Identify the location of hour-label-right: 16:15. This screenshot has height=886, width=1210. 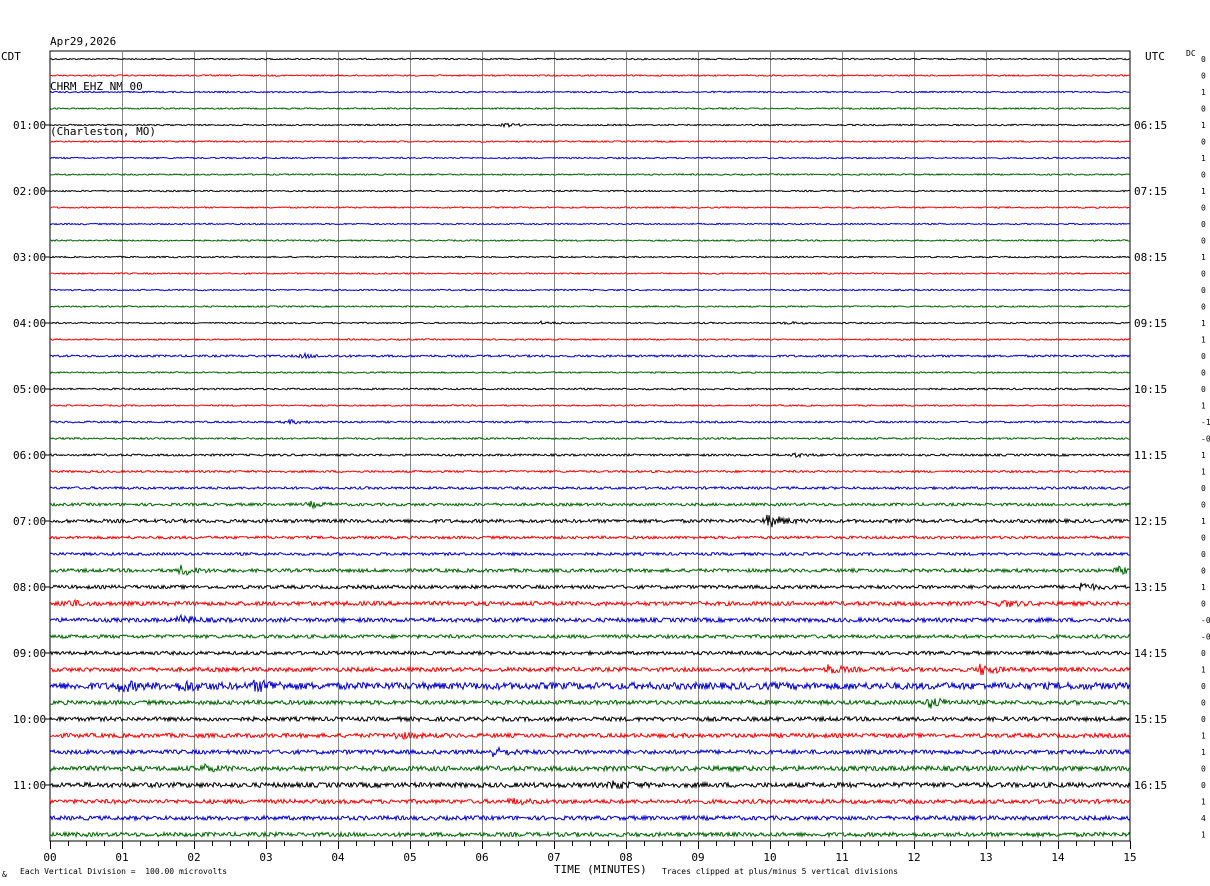
(1150, 785).